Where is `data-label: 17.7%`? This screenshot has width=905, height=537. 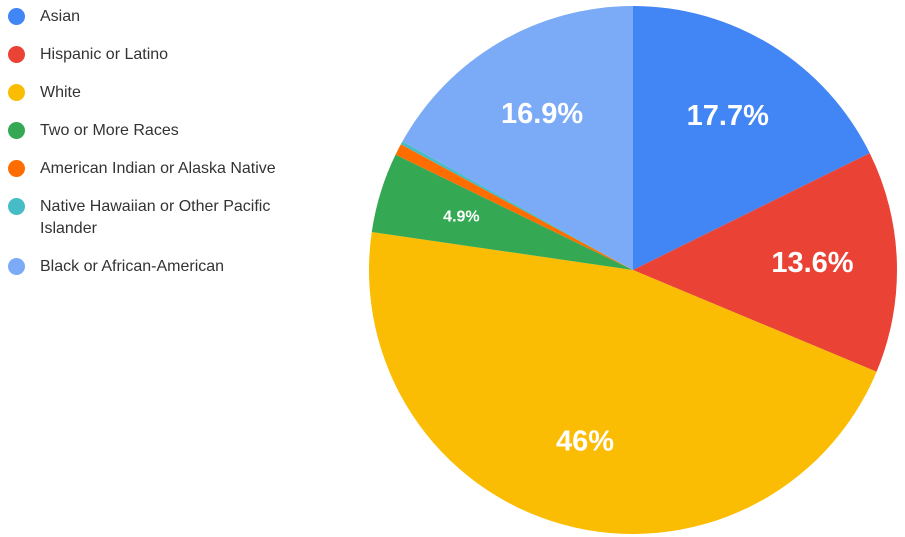 data-label: 17.7% is located at coordinates (728, 116).